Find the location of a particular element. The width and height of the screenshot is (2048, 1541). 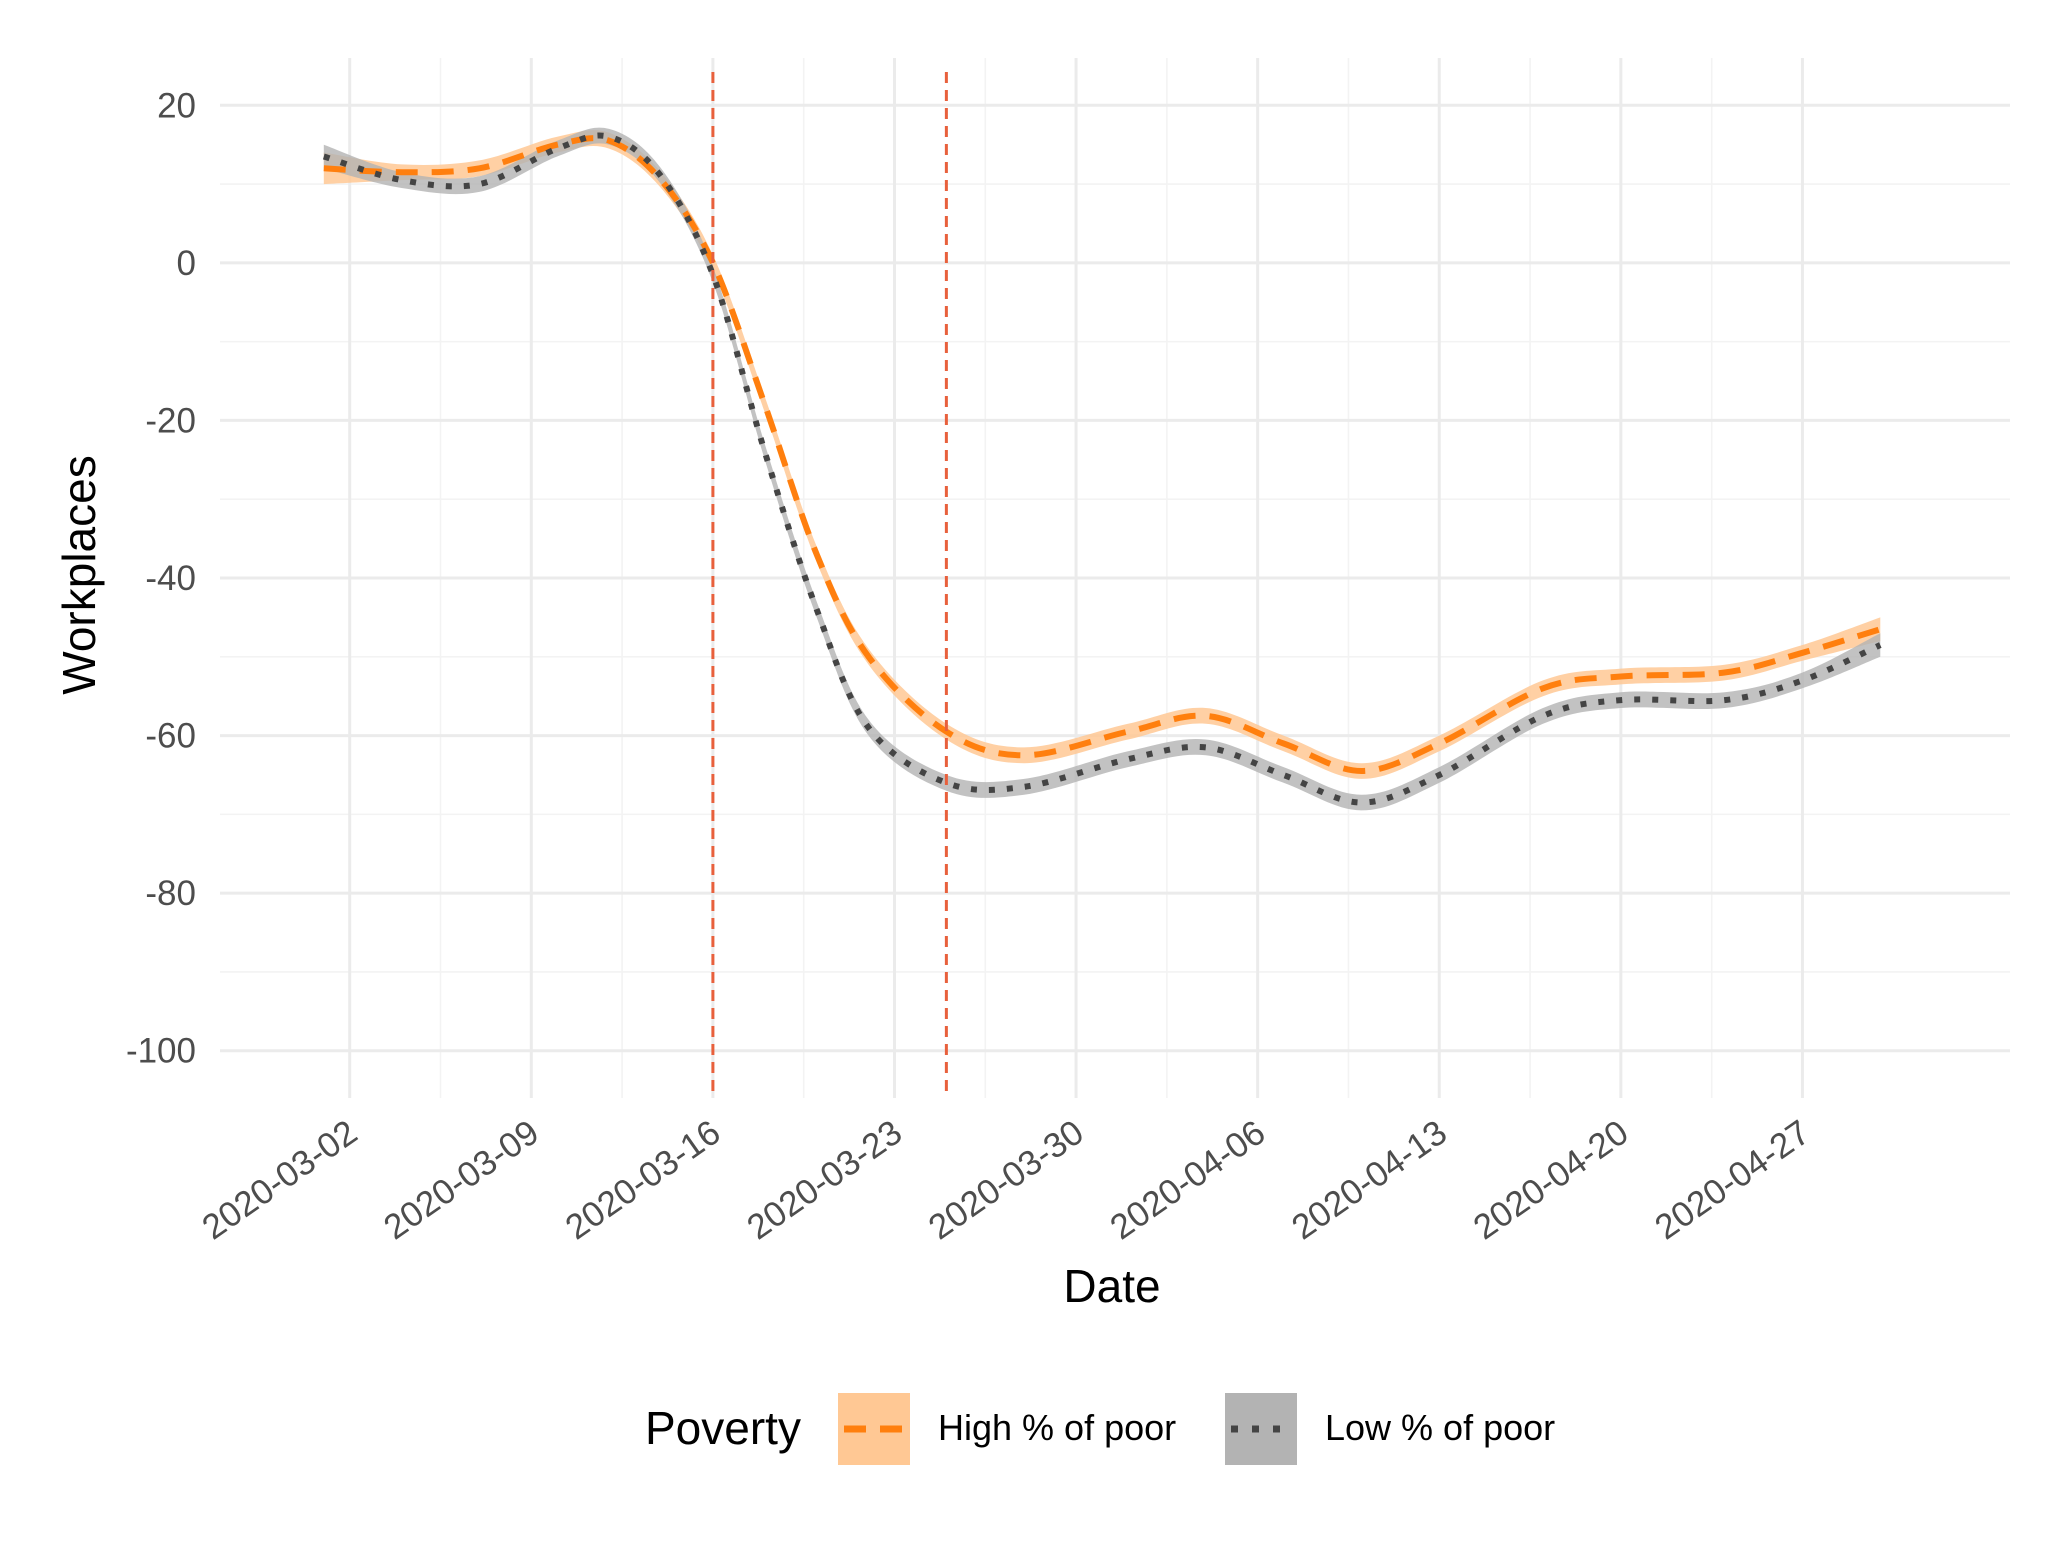

x-tick-label: 2020-03-16 is located at coordinates (642, 1180).